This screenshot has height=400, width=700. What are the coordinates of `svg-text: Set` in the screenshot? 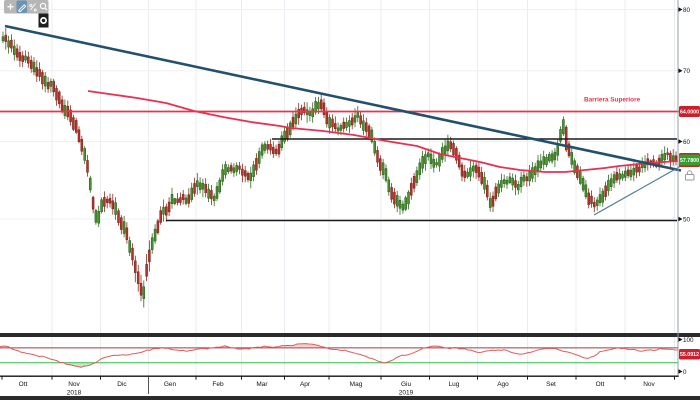 It's located at (551, 384).